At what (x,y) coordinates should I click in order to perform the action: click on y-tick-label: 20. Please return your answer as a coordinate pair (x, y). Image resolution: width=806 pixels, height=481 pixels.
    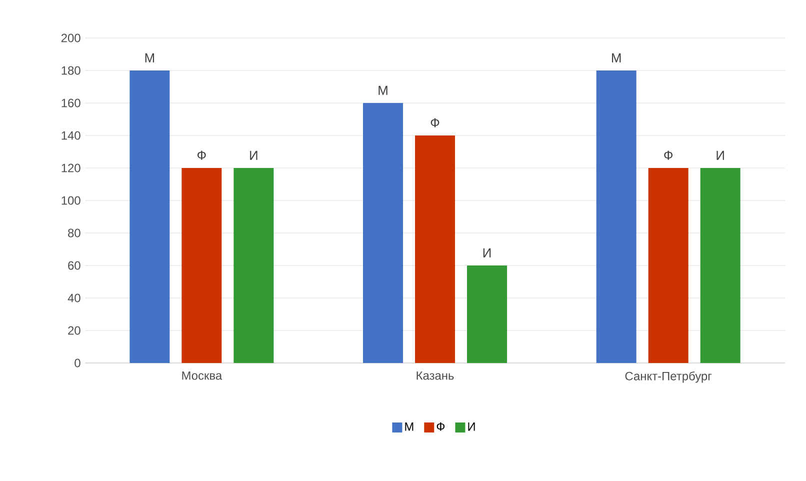
    Looking at the image, I should click on (74, 330).